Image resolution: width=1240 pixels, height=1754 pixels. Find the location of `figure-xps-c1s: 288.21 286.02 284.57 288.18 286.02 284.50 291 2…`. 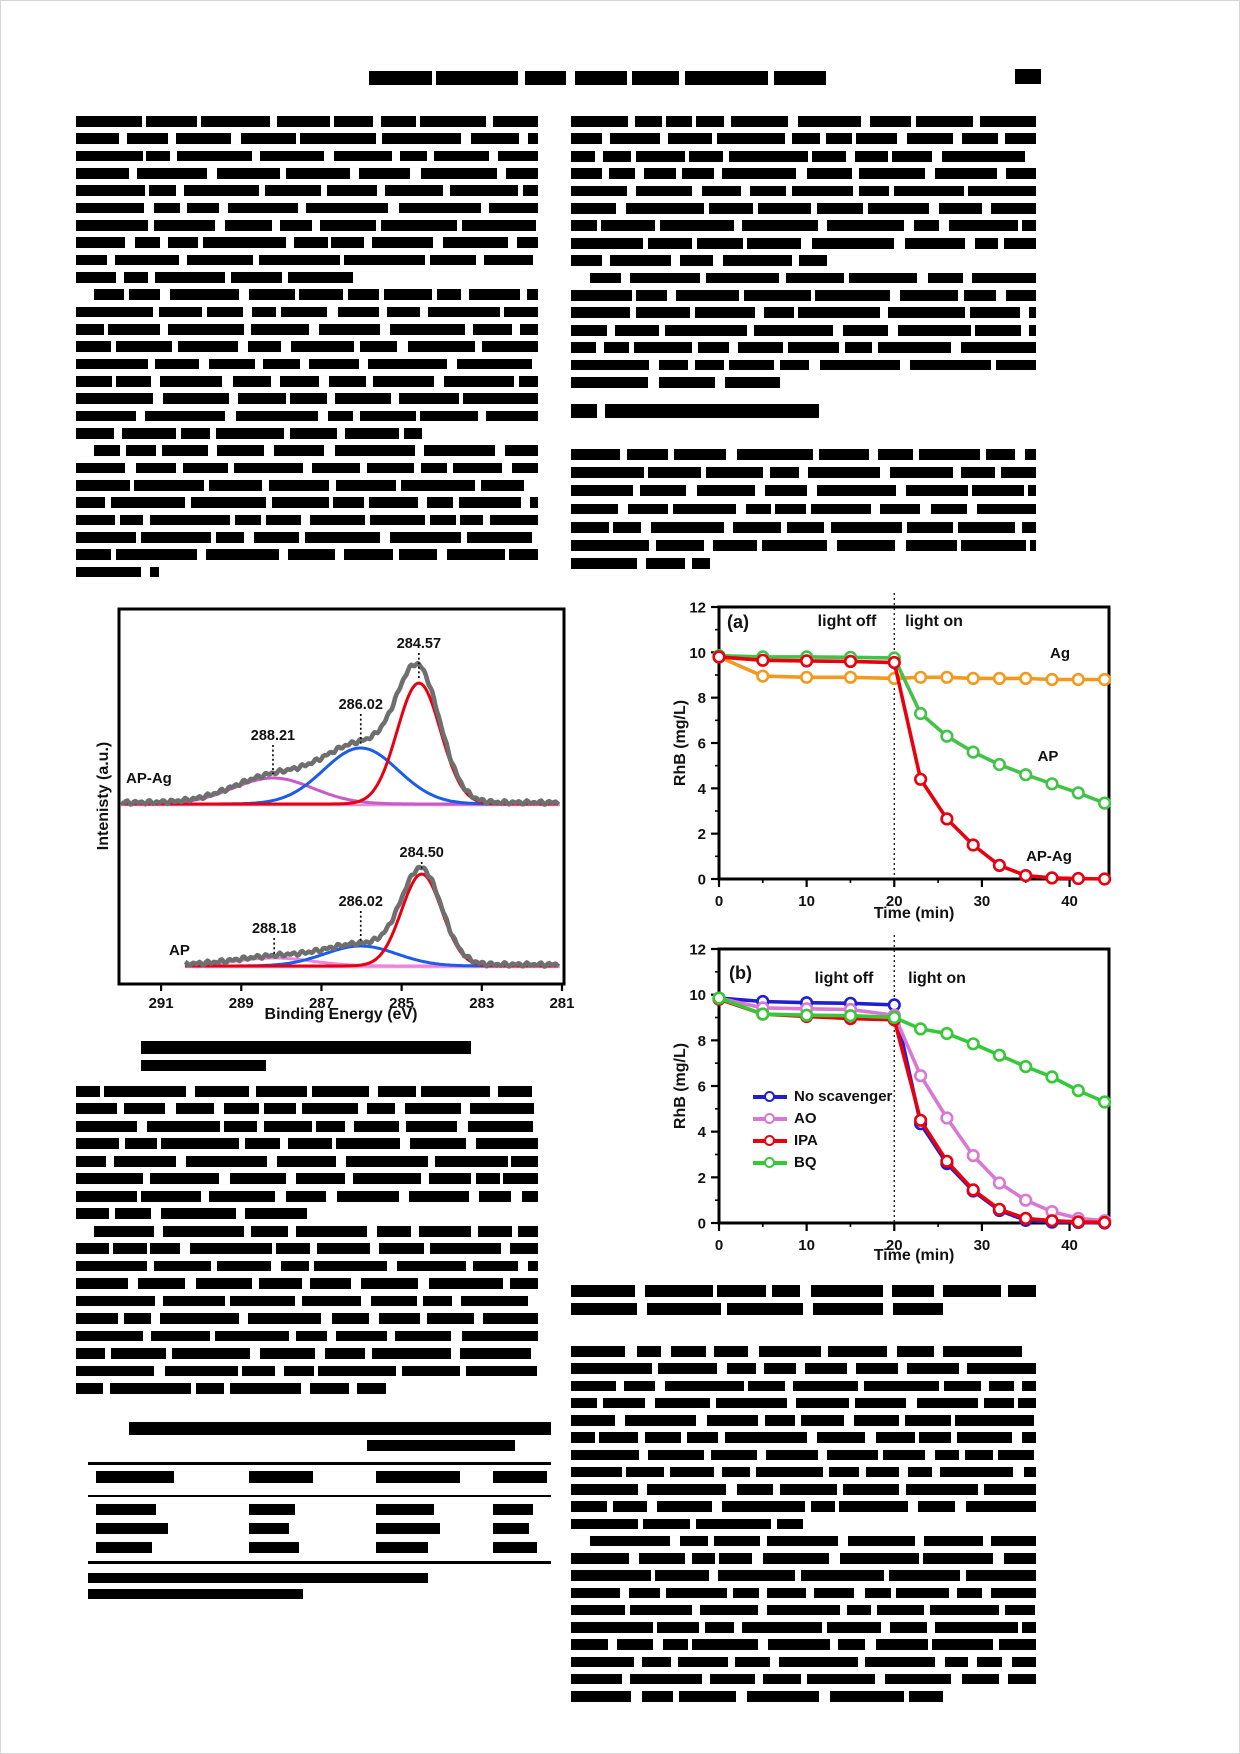

figure-xps-c1s: 288.21 286.02 284.57 288.18 286.02 284.50 291 2… is located at coordinates (346, 809).